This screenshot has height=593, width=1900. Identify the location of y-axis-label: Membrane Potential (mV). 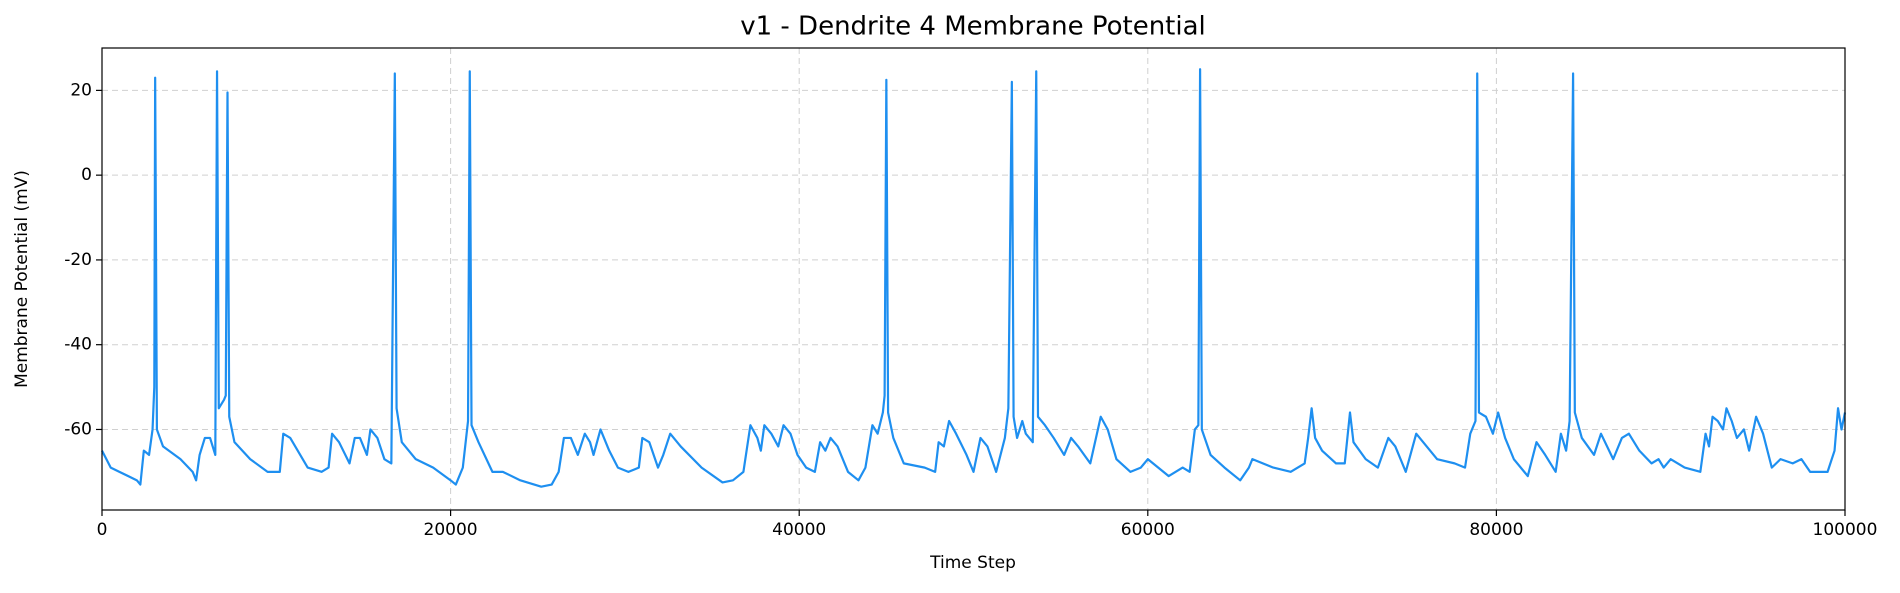
(22, 279).